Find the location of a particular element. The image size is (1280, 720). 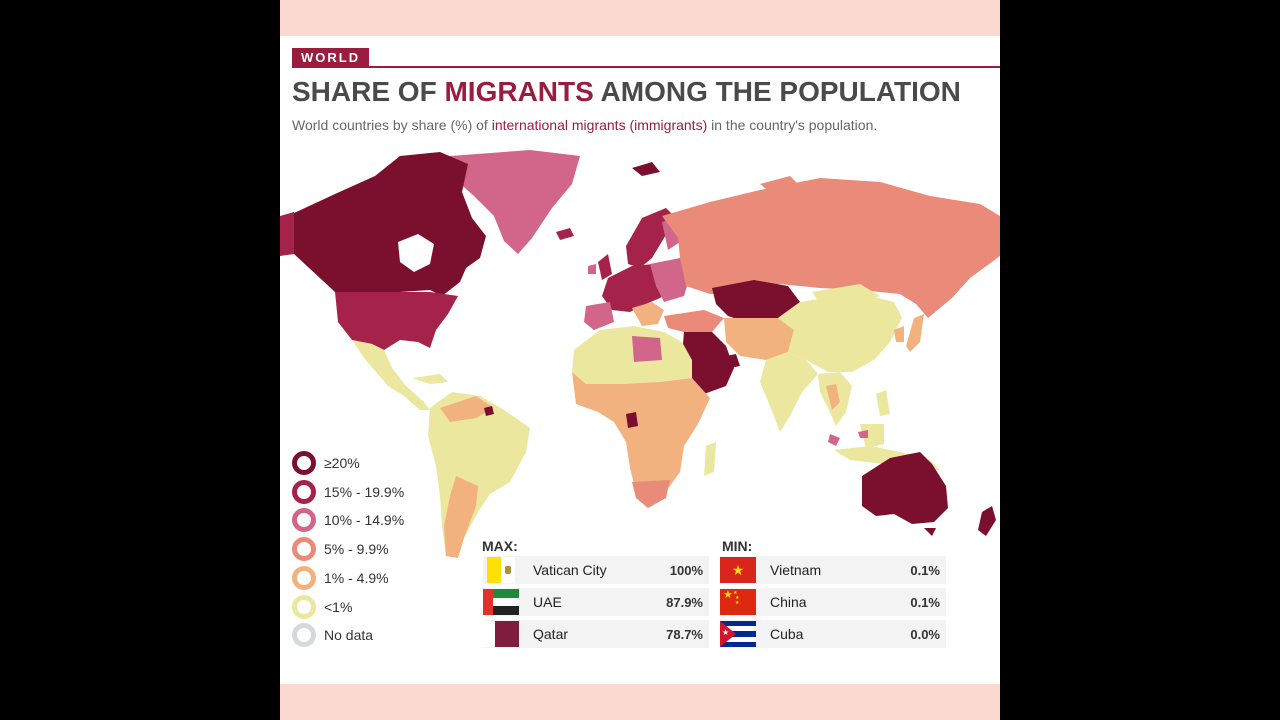

title-highlight: MIGRANTS is located at coordinates (519, 91).